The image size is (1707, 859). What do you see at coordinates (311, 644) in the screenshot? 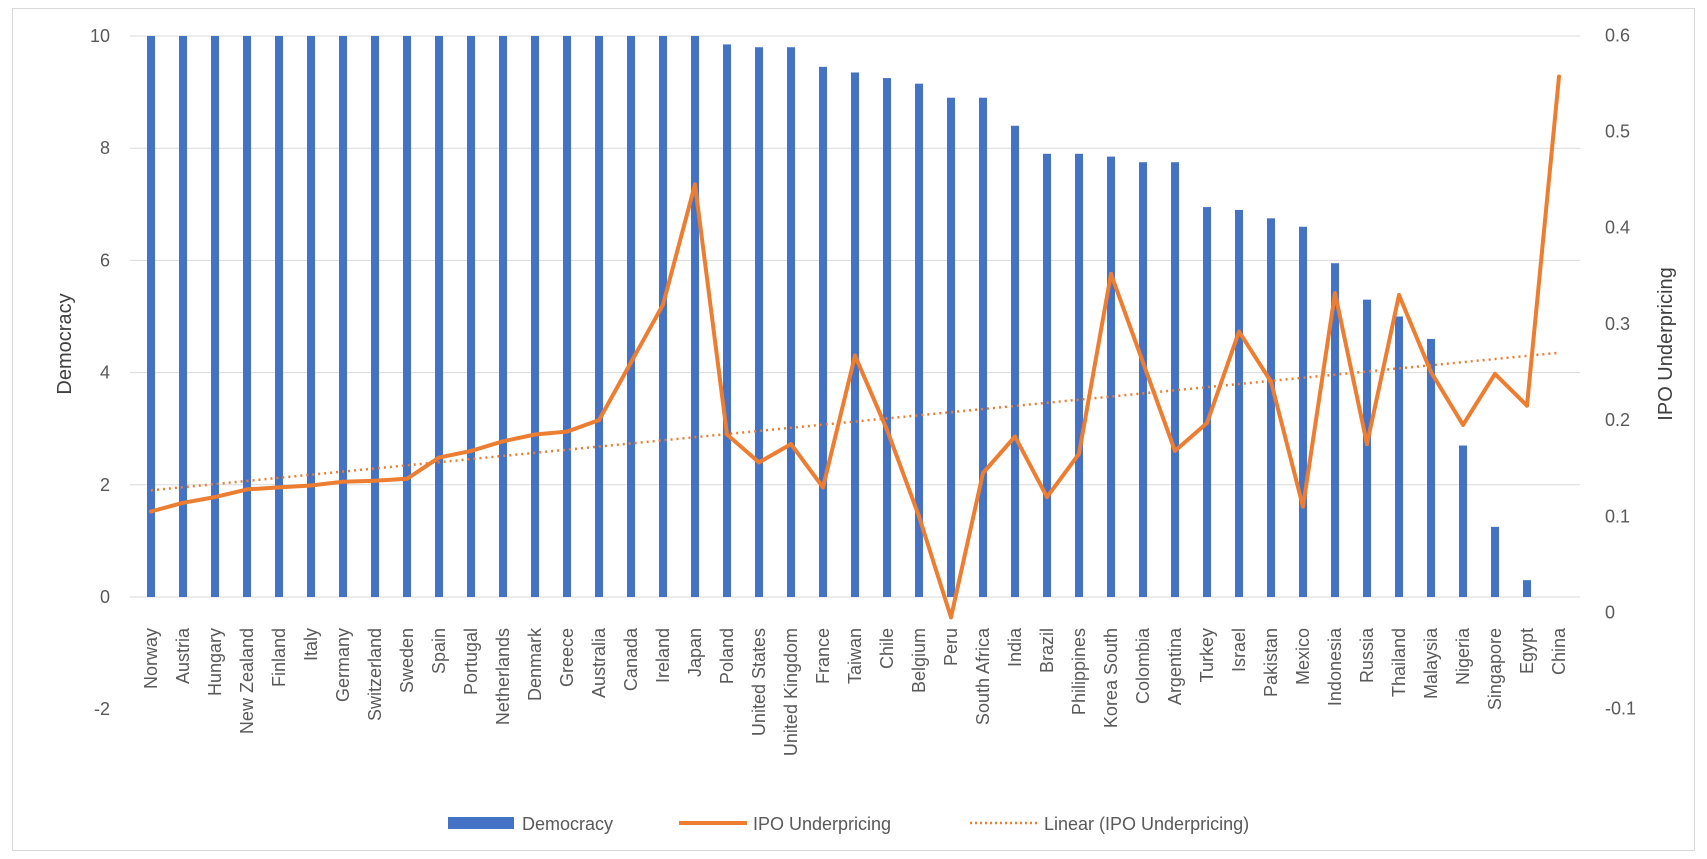
I see `x-tick-label: Italy` at bounding box center [311, 644].